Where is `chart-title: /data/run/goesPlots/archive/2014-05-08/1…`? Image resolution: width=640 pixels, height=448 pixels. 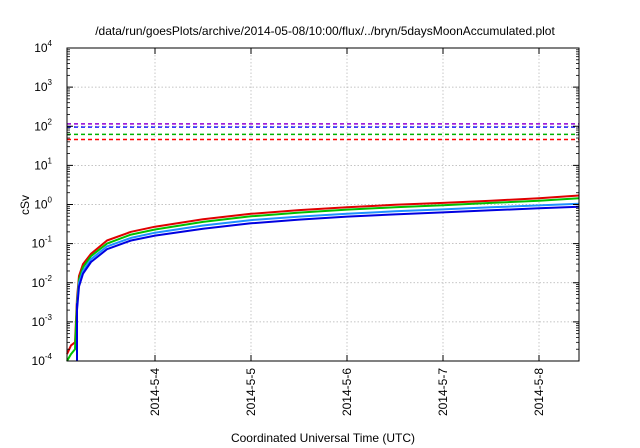 chart-title: /data/run/goesPlots/archive/2014-05-08/1… is located at coordinates (325, 31).